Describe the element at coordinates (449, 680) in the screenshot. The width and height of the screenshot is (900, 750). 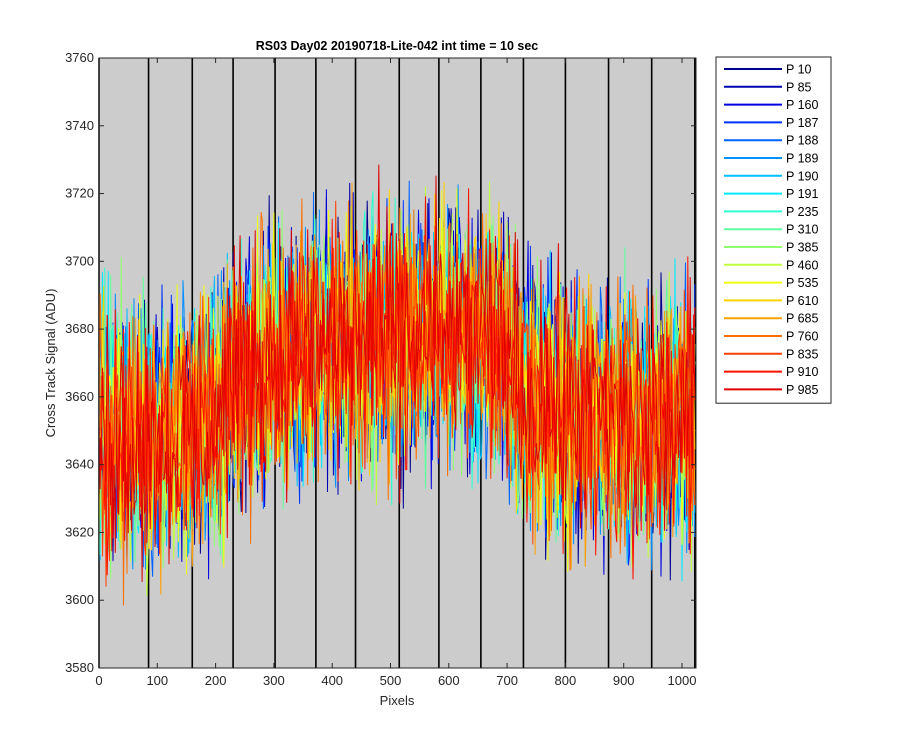
I see `x-tick-label: 600` at that location.